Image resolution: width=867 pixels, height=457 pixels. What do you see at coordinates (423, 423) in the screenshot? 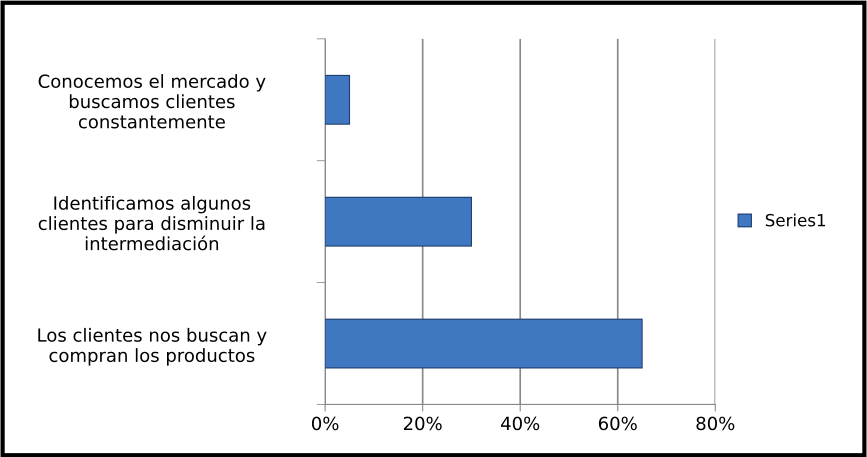
I see `x-tick-label: 20%` at bounding box center [423, 423].